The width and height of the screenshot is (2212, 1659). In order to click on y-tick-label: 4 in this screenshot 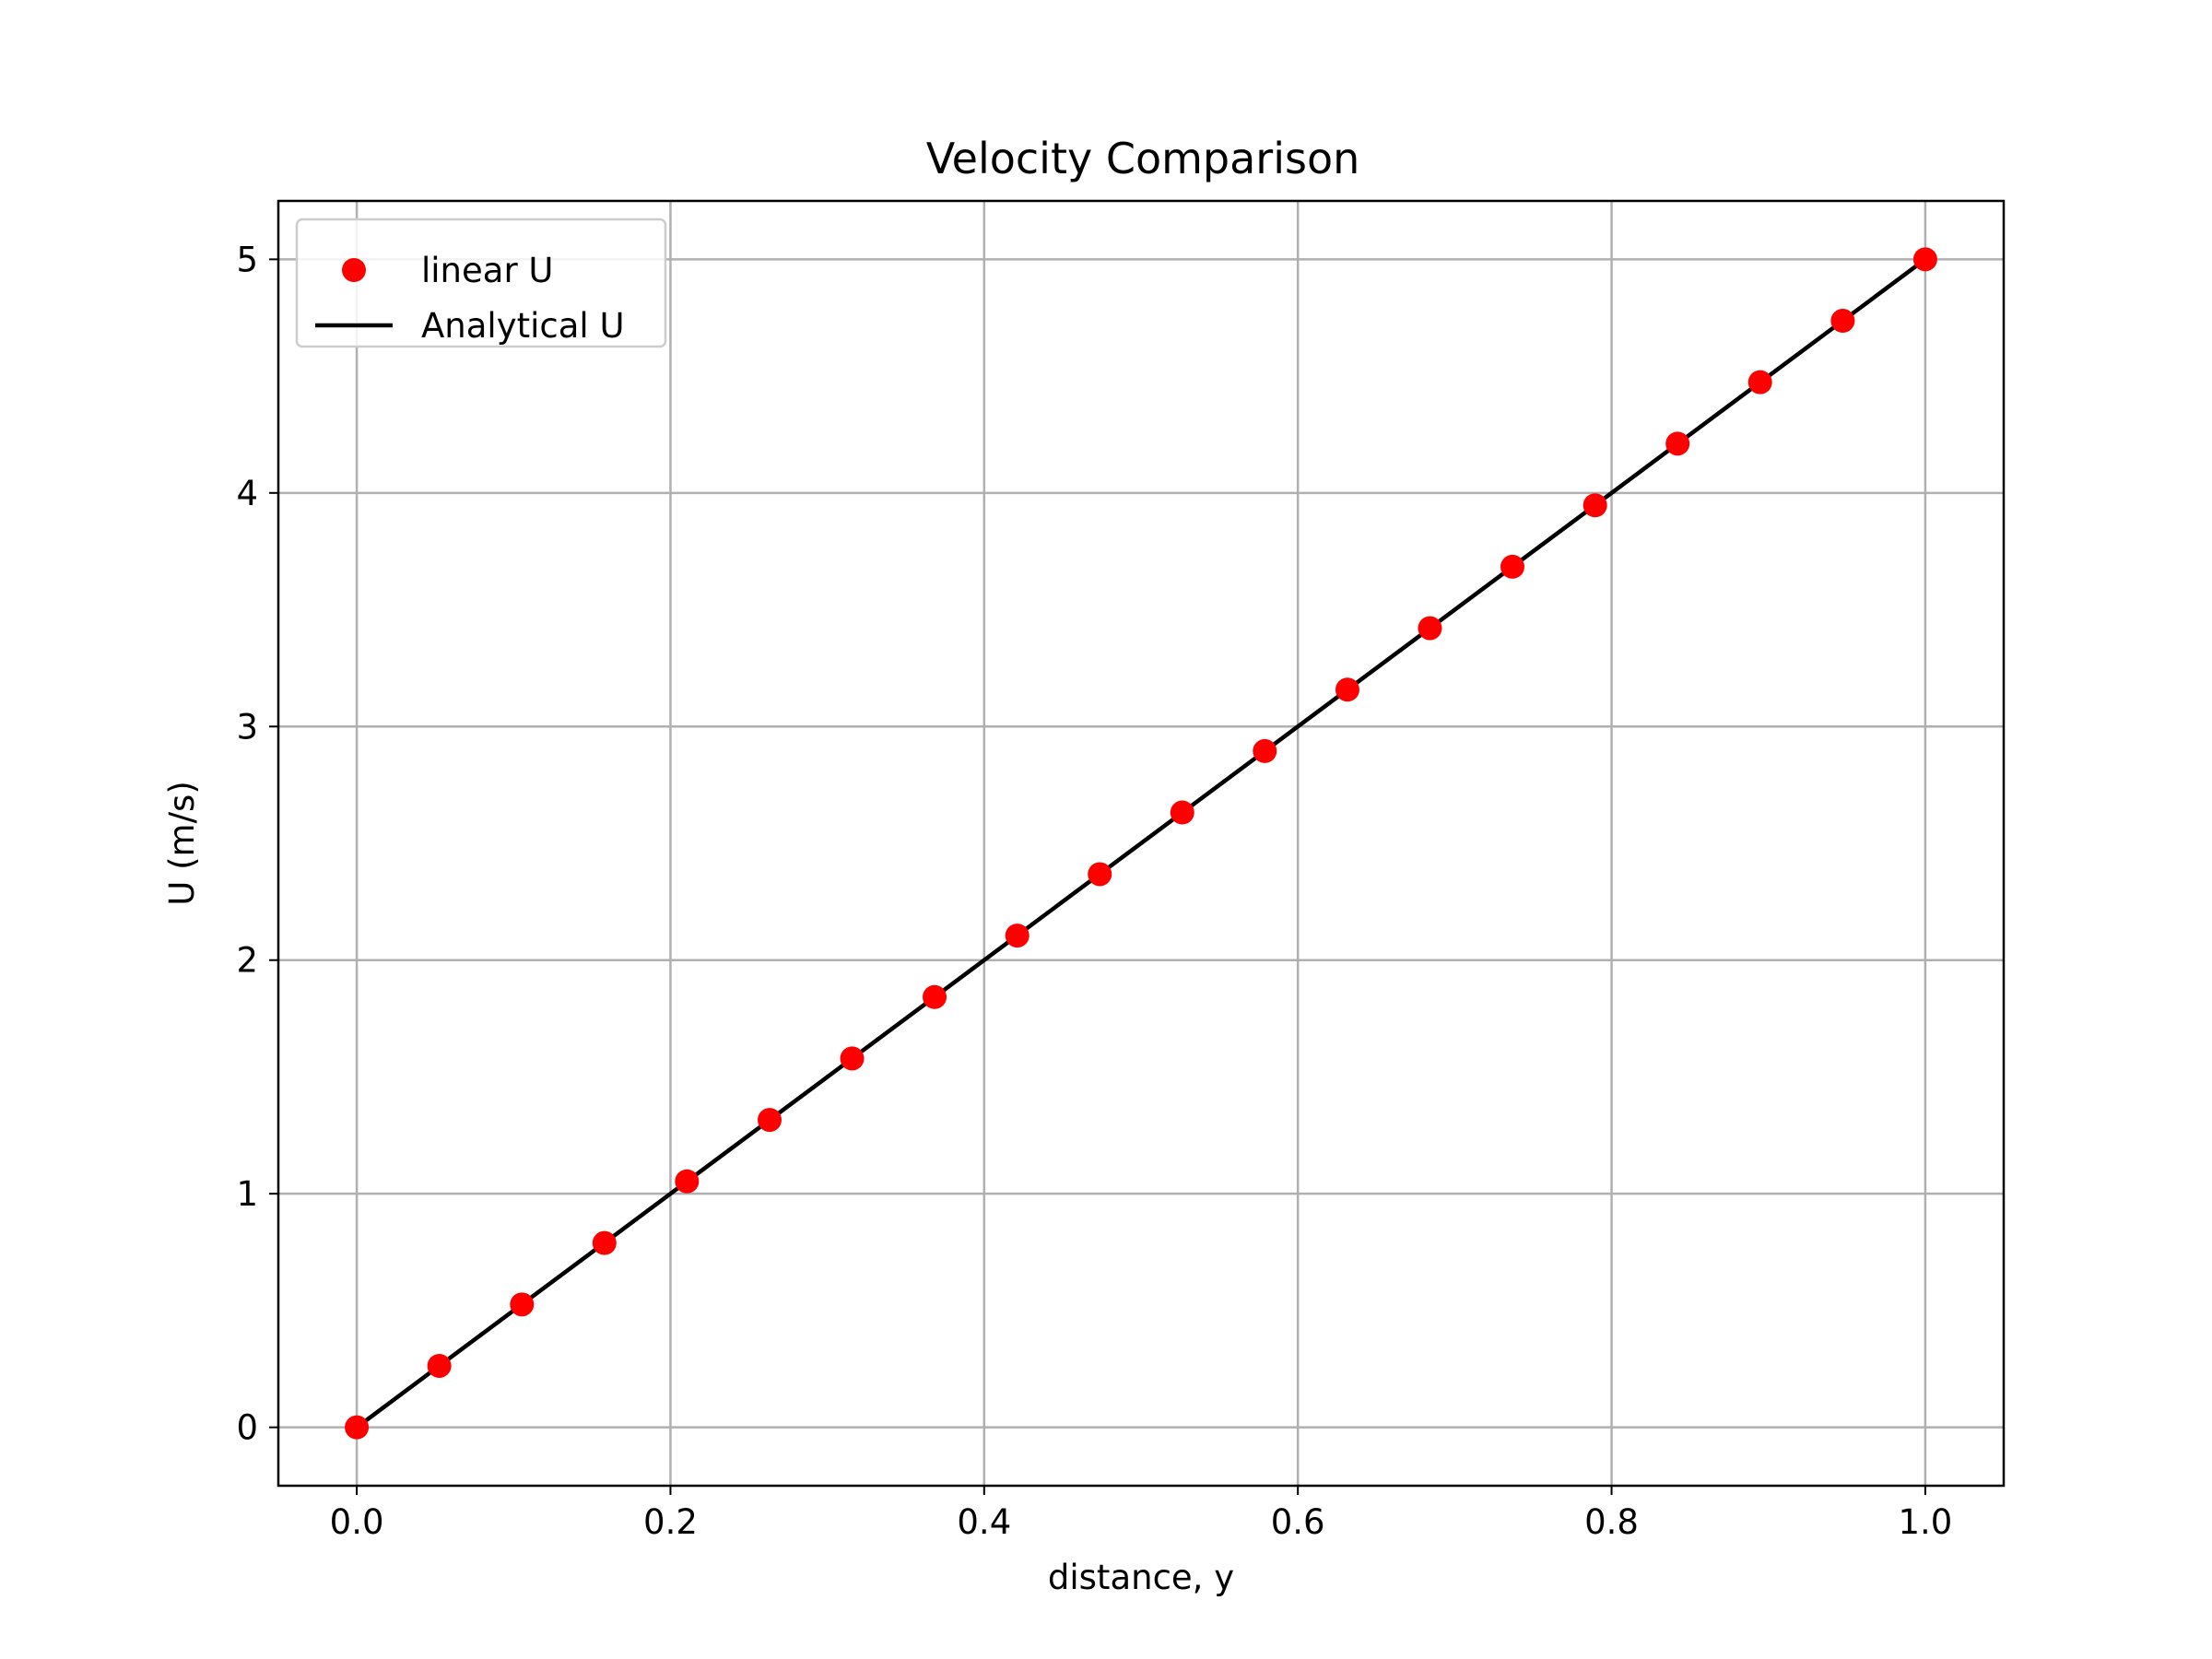, I will do `click(247, 493)`.